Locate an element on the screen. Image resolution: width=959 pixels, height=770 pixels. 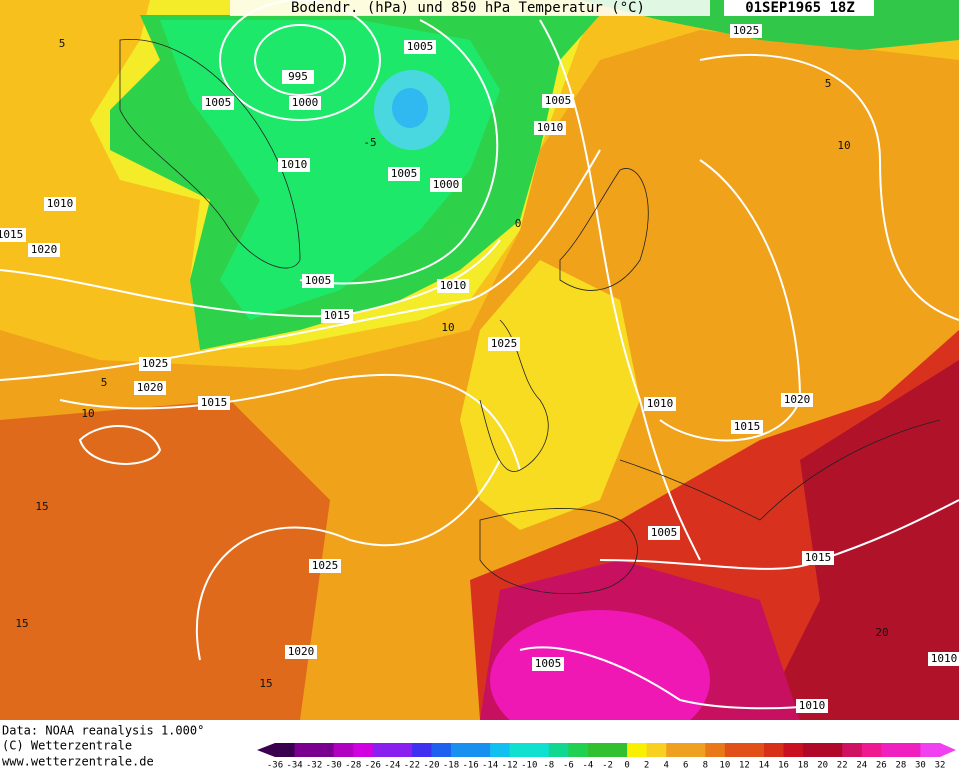
colorbar-label: 8 is located at coordinates (705, 765).